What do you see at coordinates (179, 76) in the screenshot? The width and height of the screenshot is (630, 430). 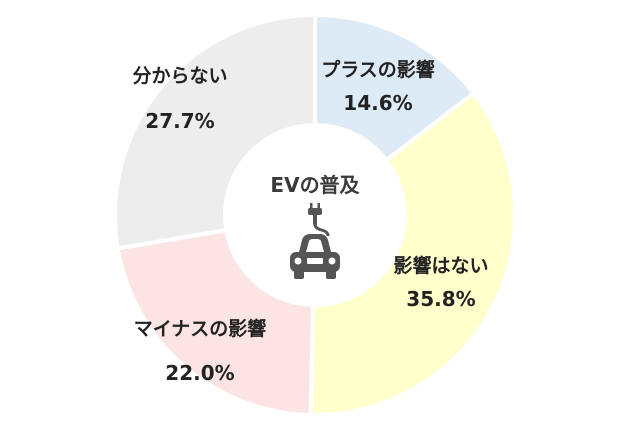 I see `label-unknown: 分からない` at bounding box center [179, 76].